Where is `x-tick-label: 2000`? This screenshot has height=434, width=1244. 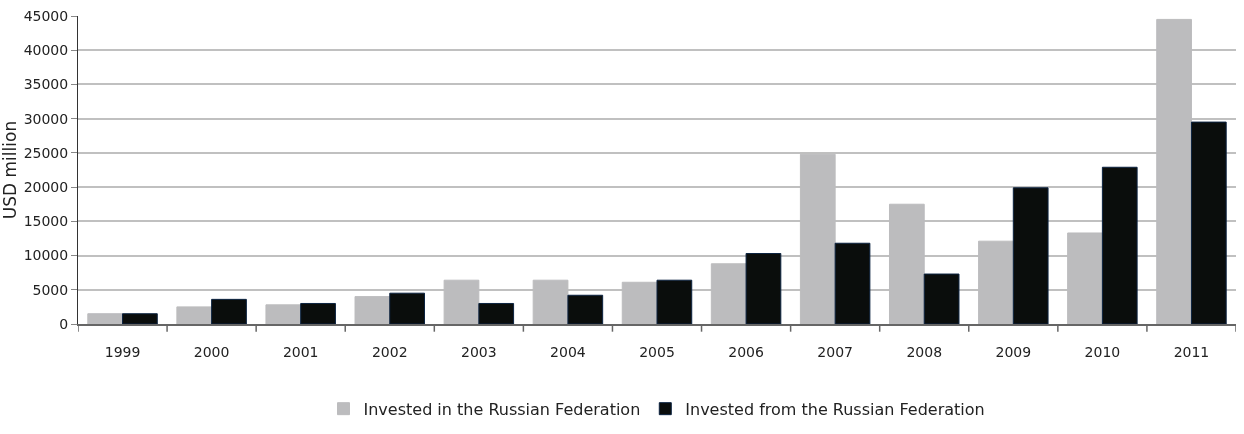 x-tick-label: 2000 is located at coordinates (211, 351).